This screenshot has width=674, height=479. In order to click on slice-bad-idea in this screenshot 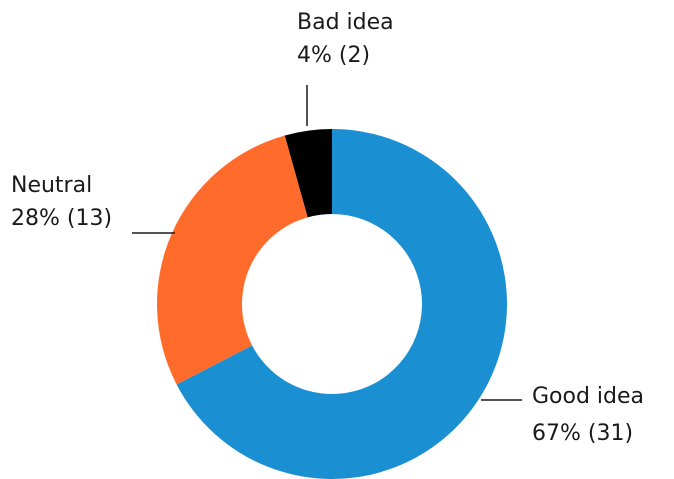, I will do `click(308, 173)`.